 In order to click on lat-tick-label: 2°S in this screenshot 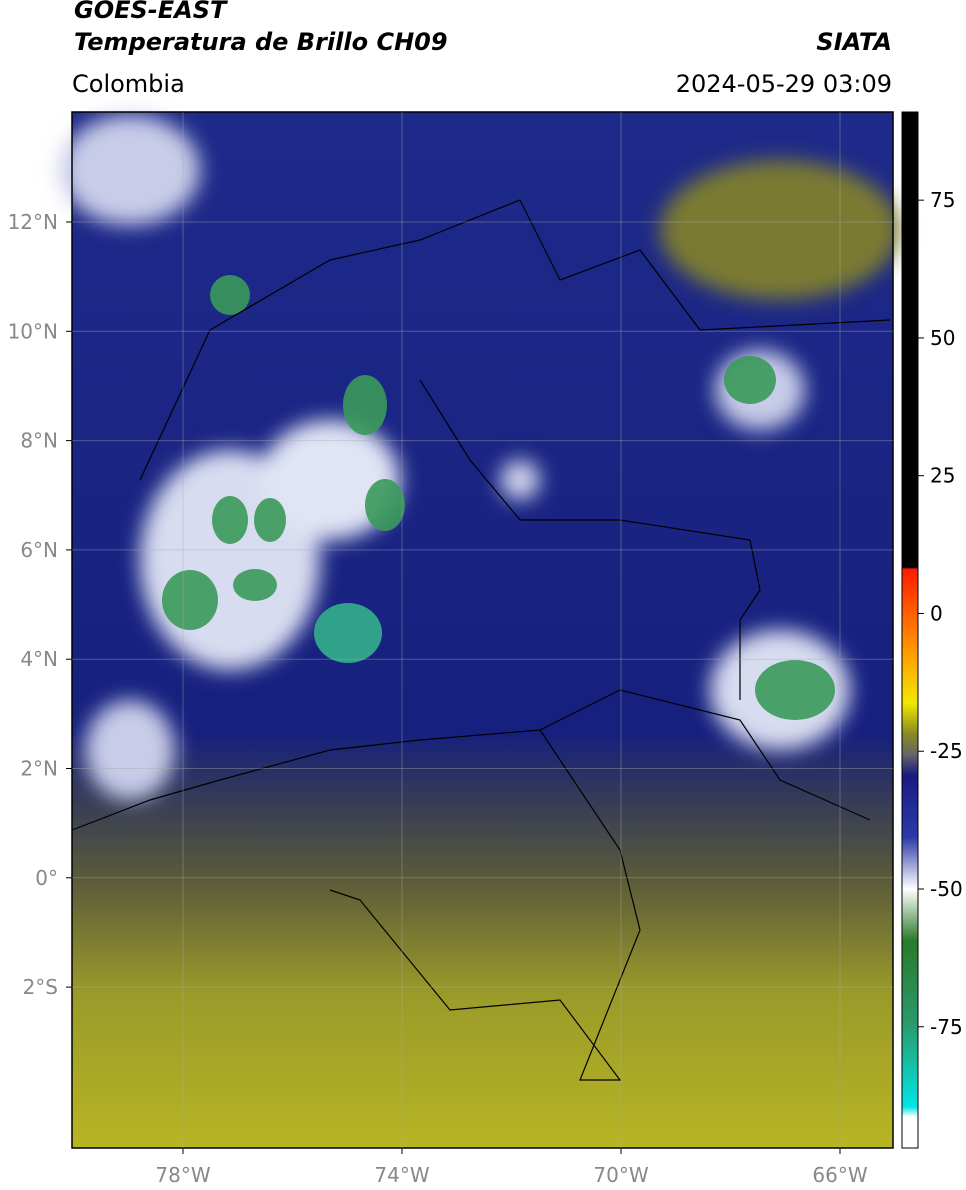, I will do `click(40, 987)`.